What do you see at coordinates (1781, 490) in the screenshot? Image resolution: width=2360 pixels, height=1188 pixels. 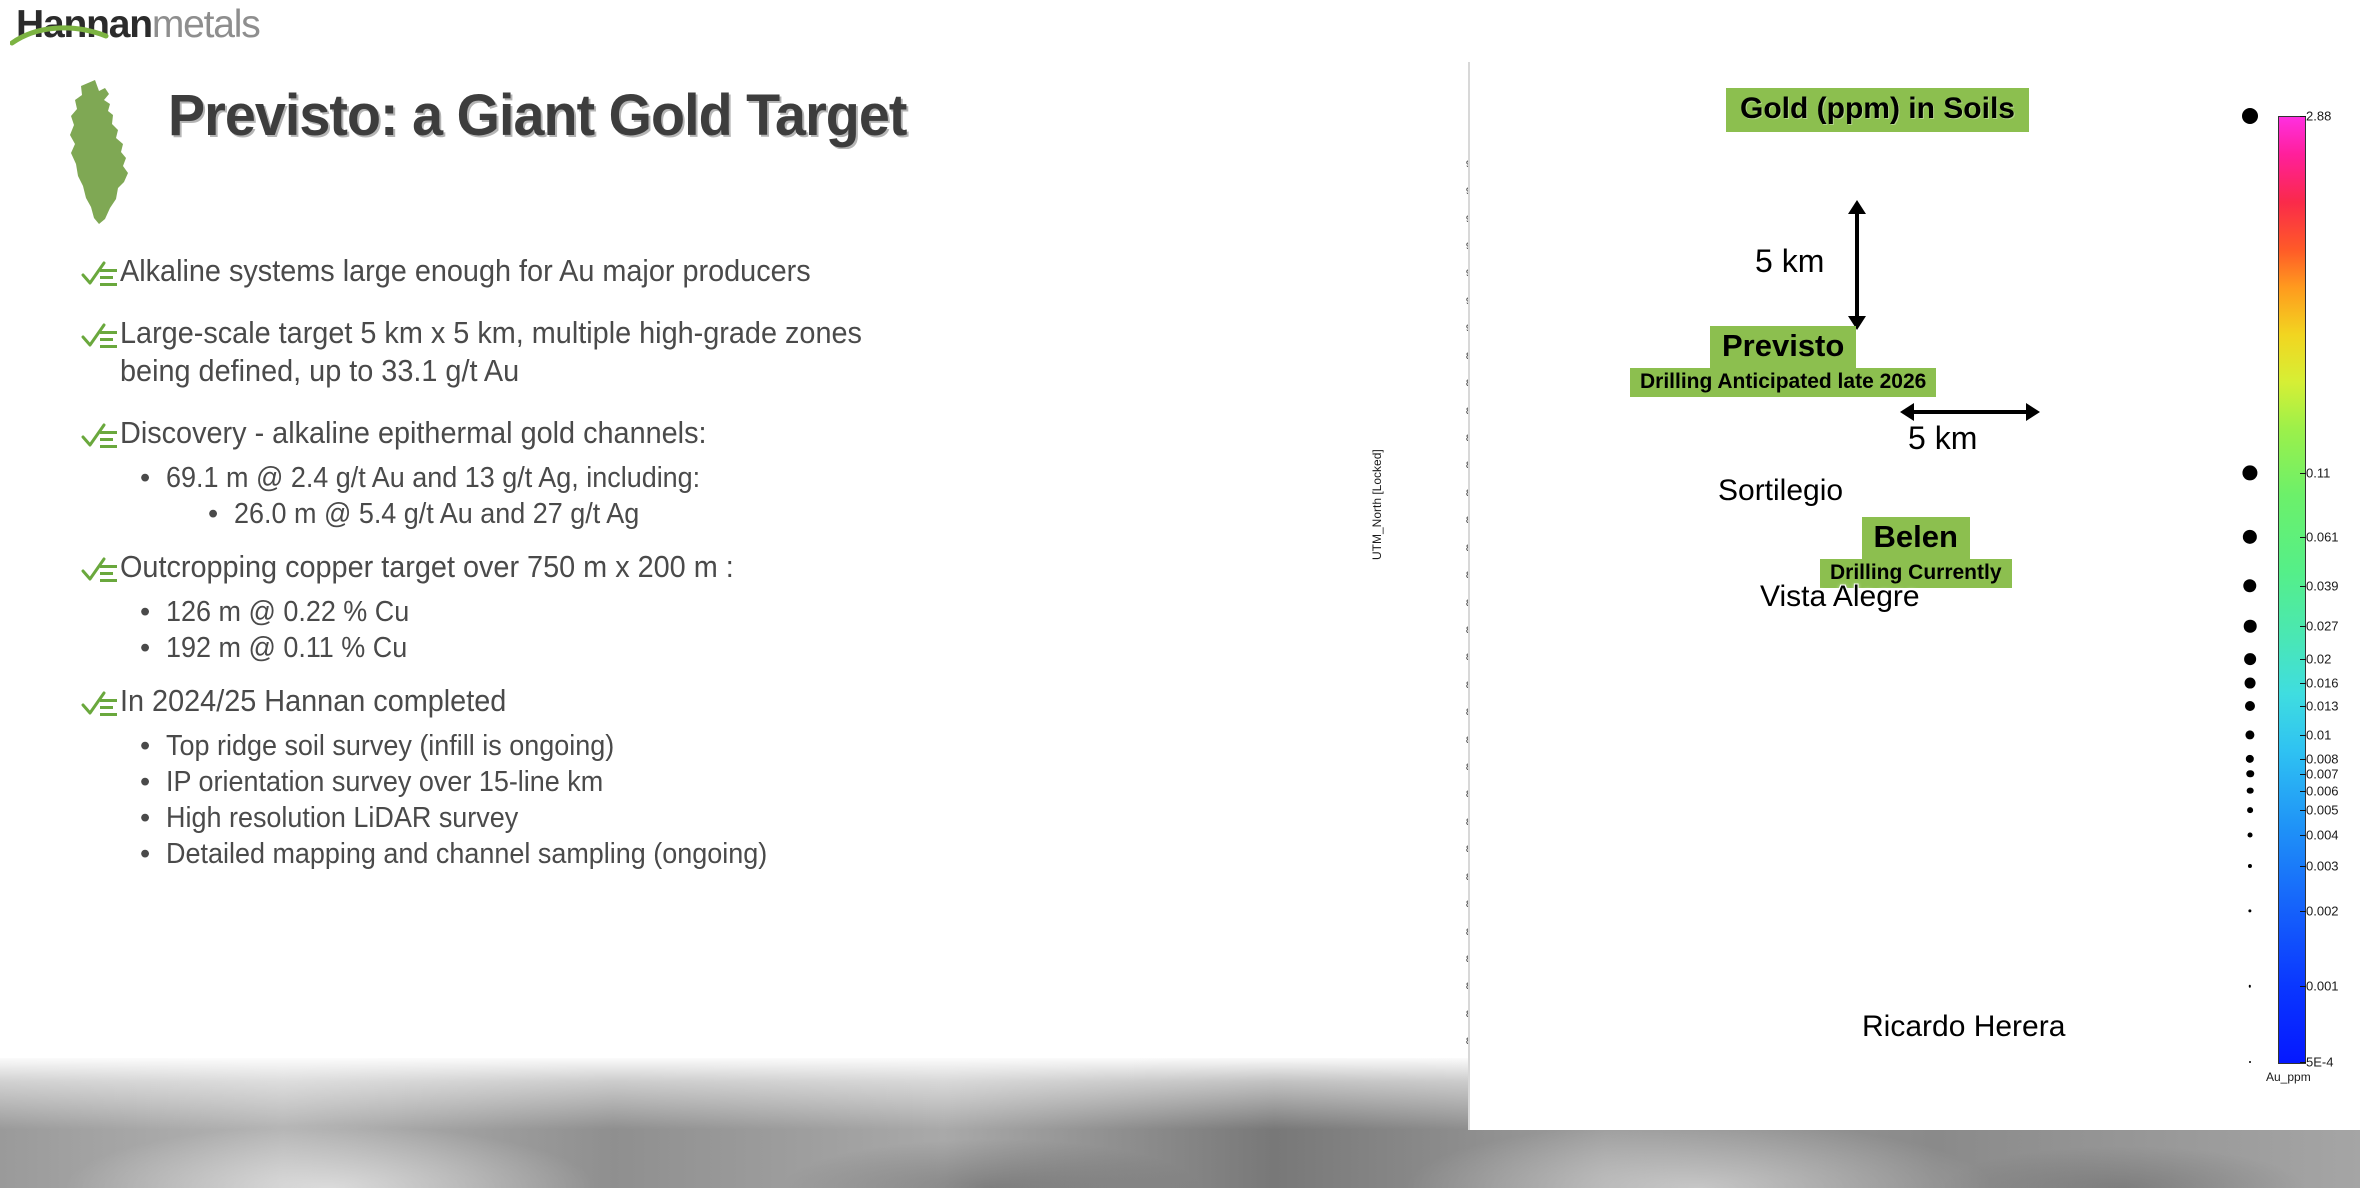 I see `target-sortilegio-label: Sortilegio` at bounding box center [1781, 490].